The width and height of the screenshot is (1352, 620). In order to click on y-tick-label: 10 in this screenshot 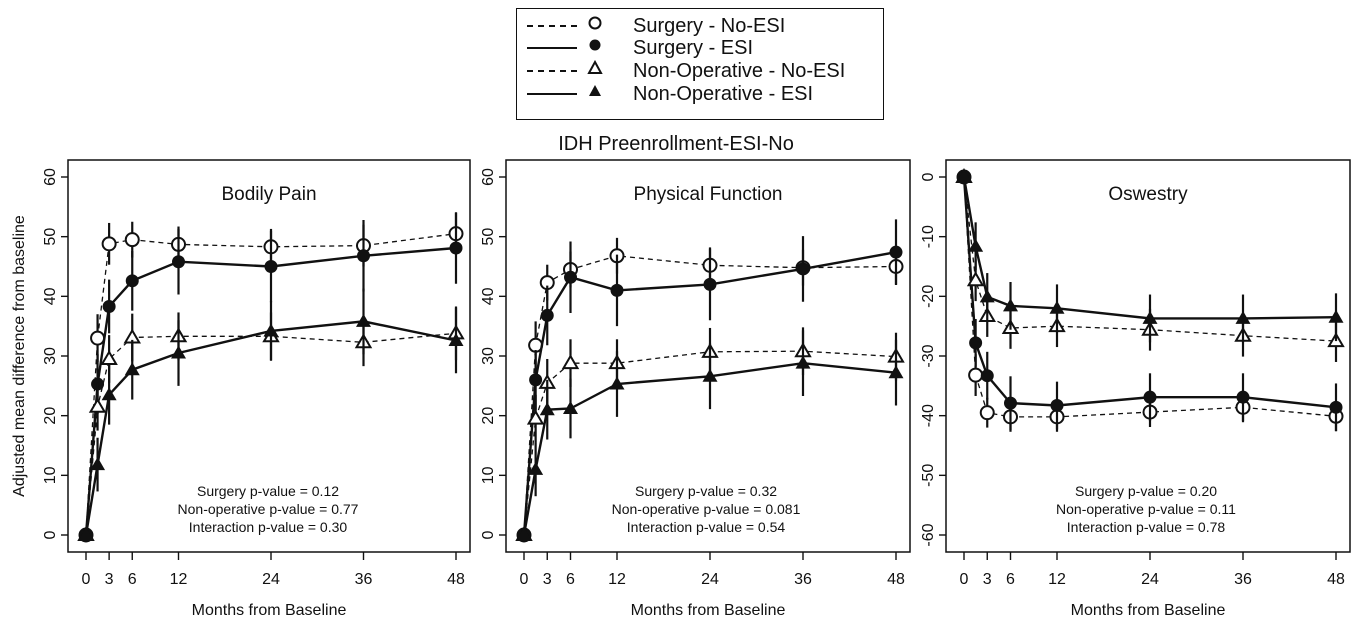, I will do `click(50, 475)`.